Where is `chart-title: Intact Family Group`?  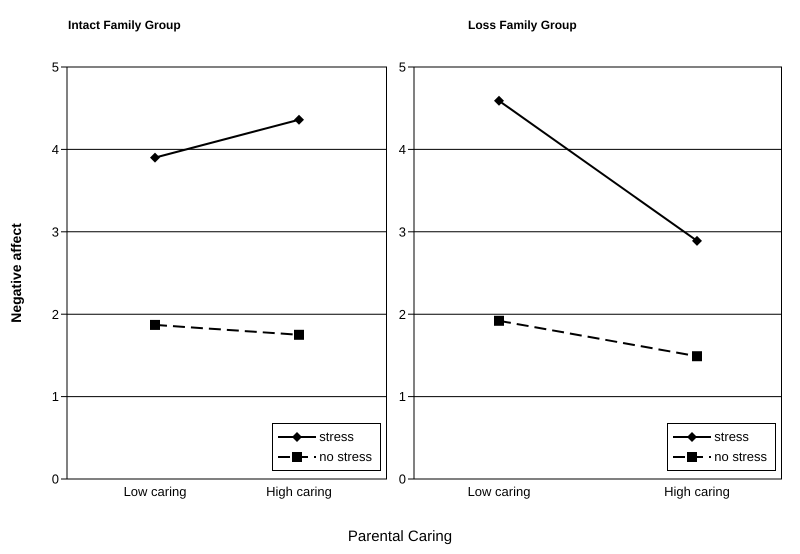 chart-title: Intact Family Group is located at coordinates (124, 25).